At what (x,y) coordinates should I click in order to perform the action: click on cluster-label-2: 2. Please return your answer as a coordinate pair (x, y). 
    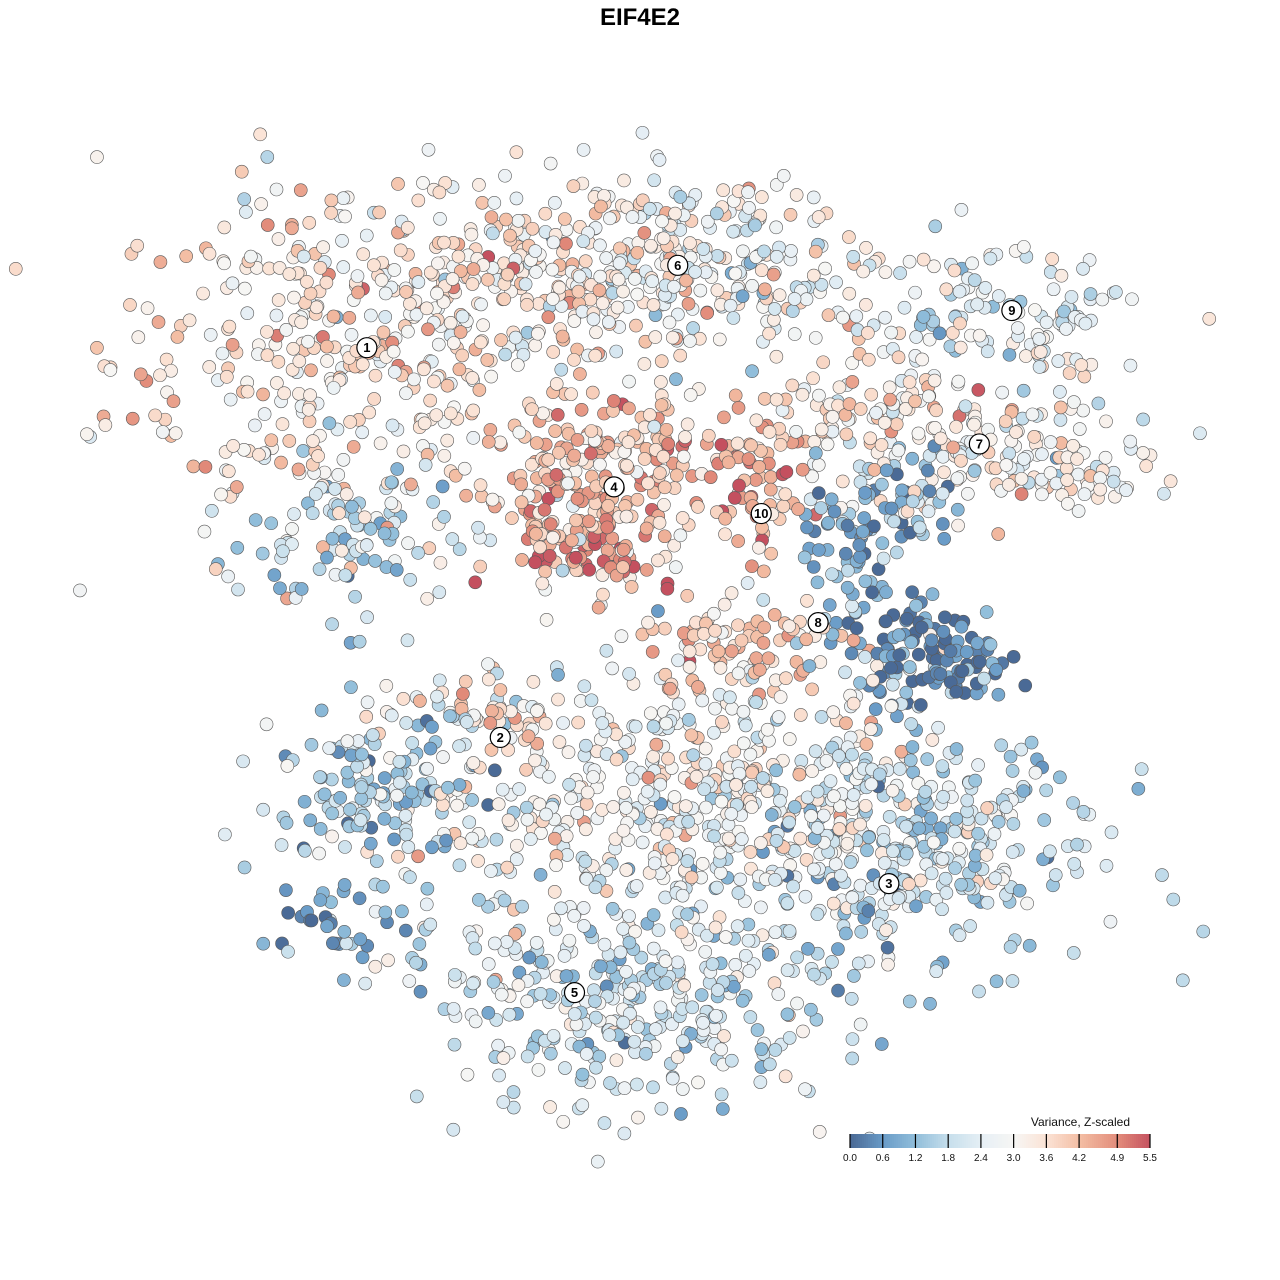
    Looking at the image, I should click on (500, 737).